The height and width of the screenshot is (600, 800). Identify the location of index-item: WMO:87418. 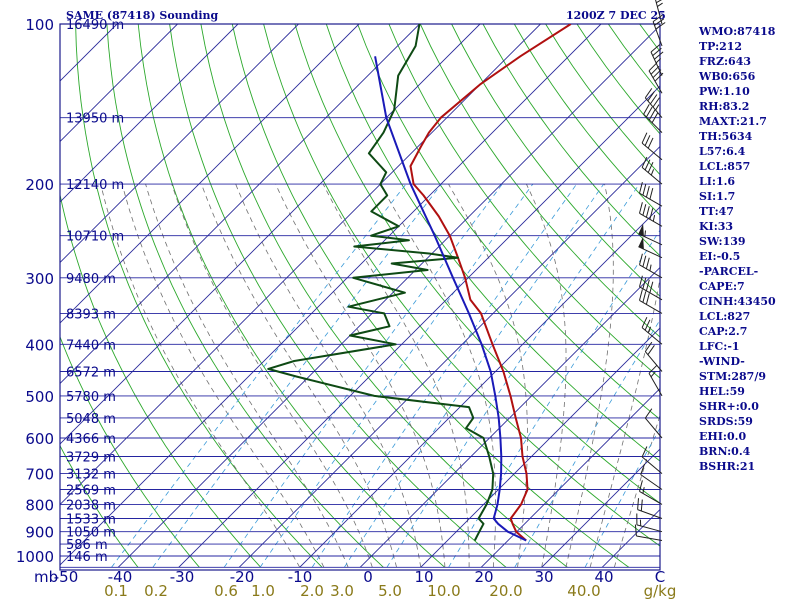
(737, 31).